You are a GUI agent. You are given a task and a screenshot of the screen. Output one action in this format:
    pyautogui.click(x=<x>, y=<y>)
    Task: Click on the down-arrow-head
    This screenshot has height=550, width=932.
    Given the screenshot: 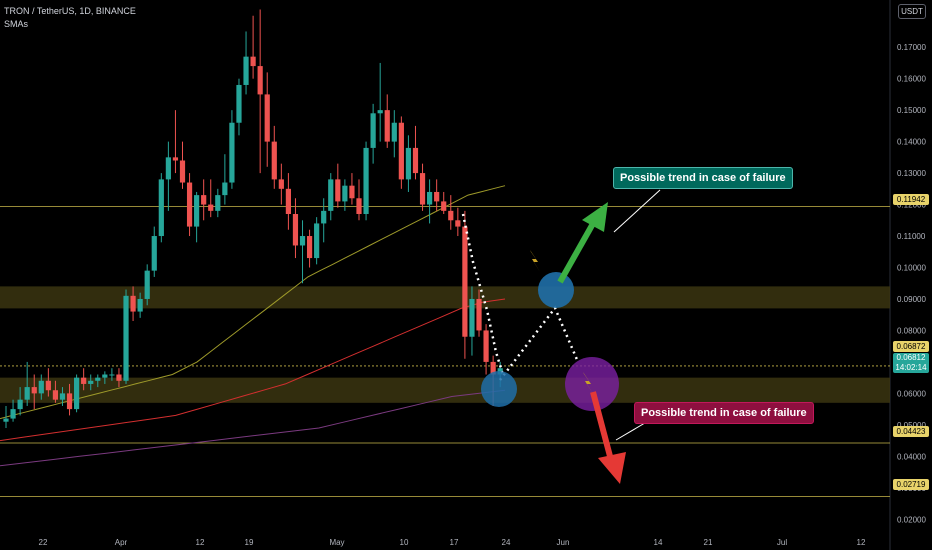 What is the action you would take?
    pyautogui.click(x=612, y=468)
    